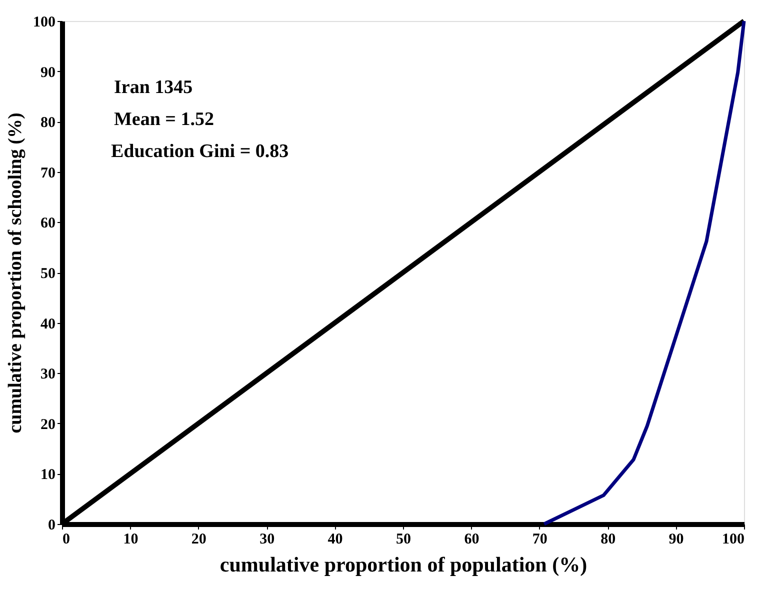 Image resolution: width=781 pixels, height=604 pixels. I want to click on x-axis-title: cumulative proportion of population (%), so click(404, 564).